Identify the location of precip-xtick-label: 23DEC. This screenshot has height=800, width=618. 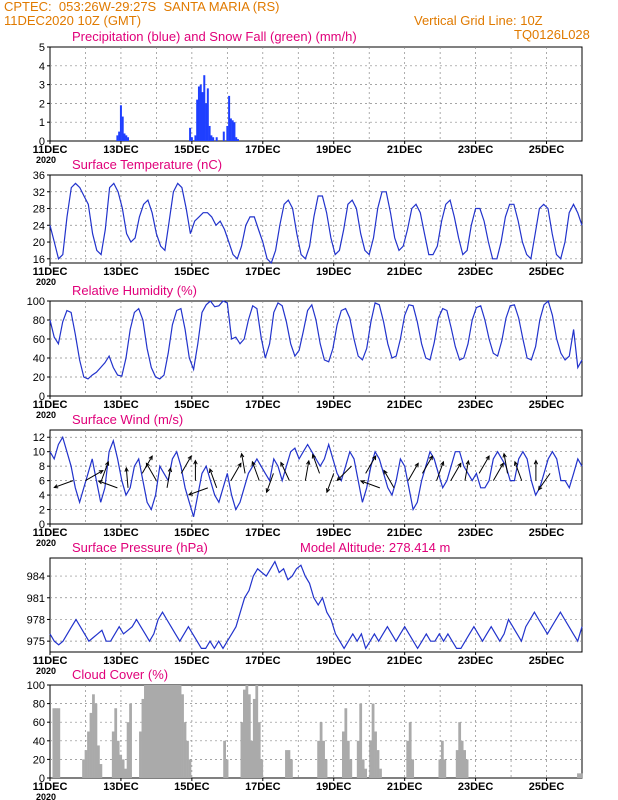
(476, 150).